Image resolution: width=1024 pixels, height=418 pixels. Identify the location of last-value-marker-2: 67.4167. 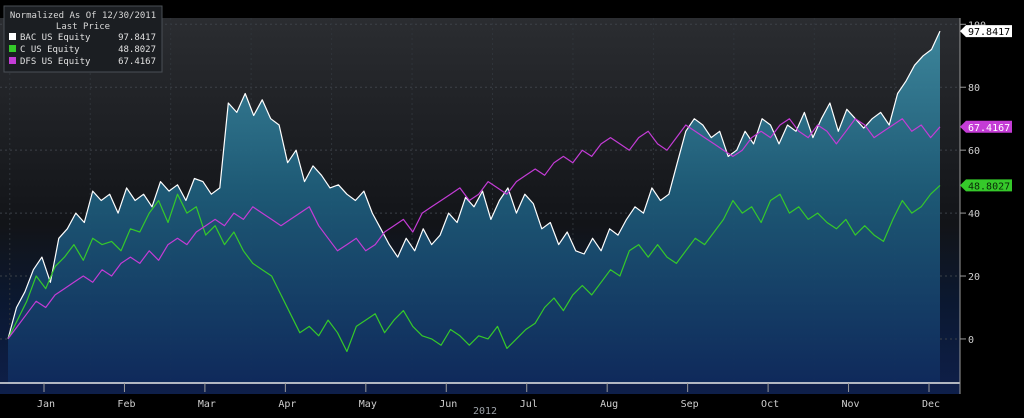
(986, 127).